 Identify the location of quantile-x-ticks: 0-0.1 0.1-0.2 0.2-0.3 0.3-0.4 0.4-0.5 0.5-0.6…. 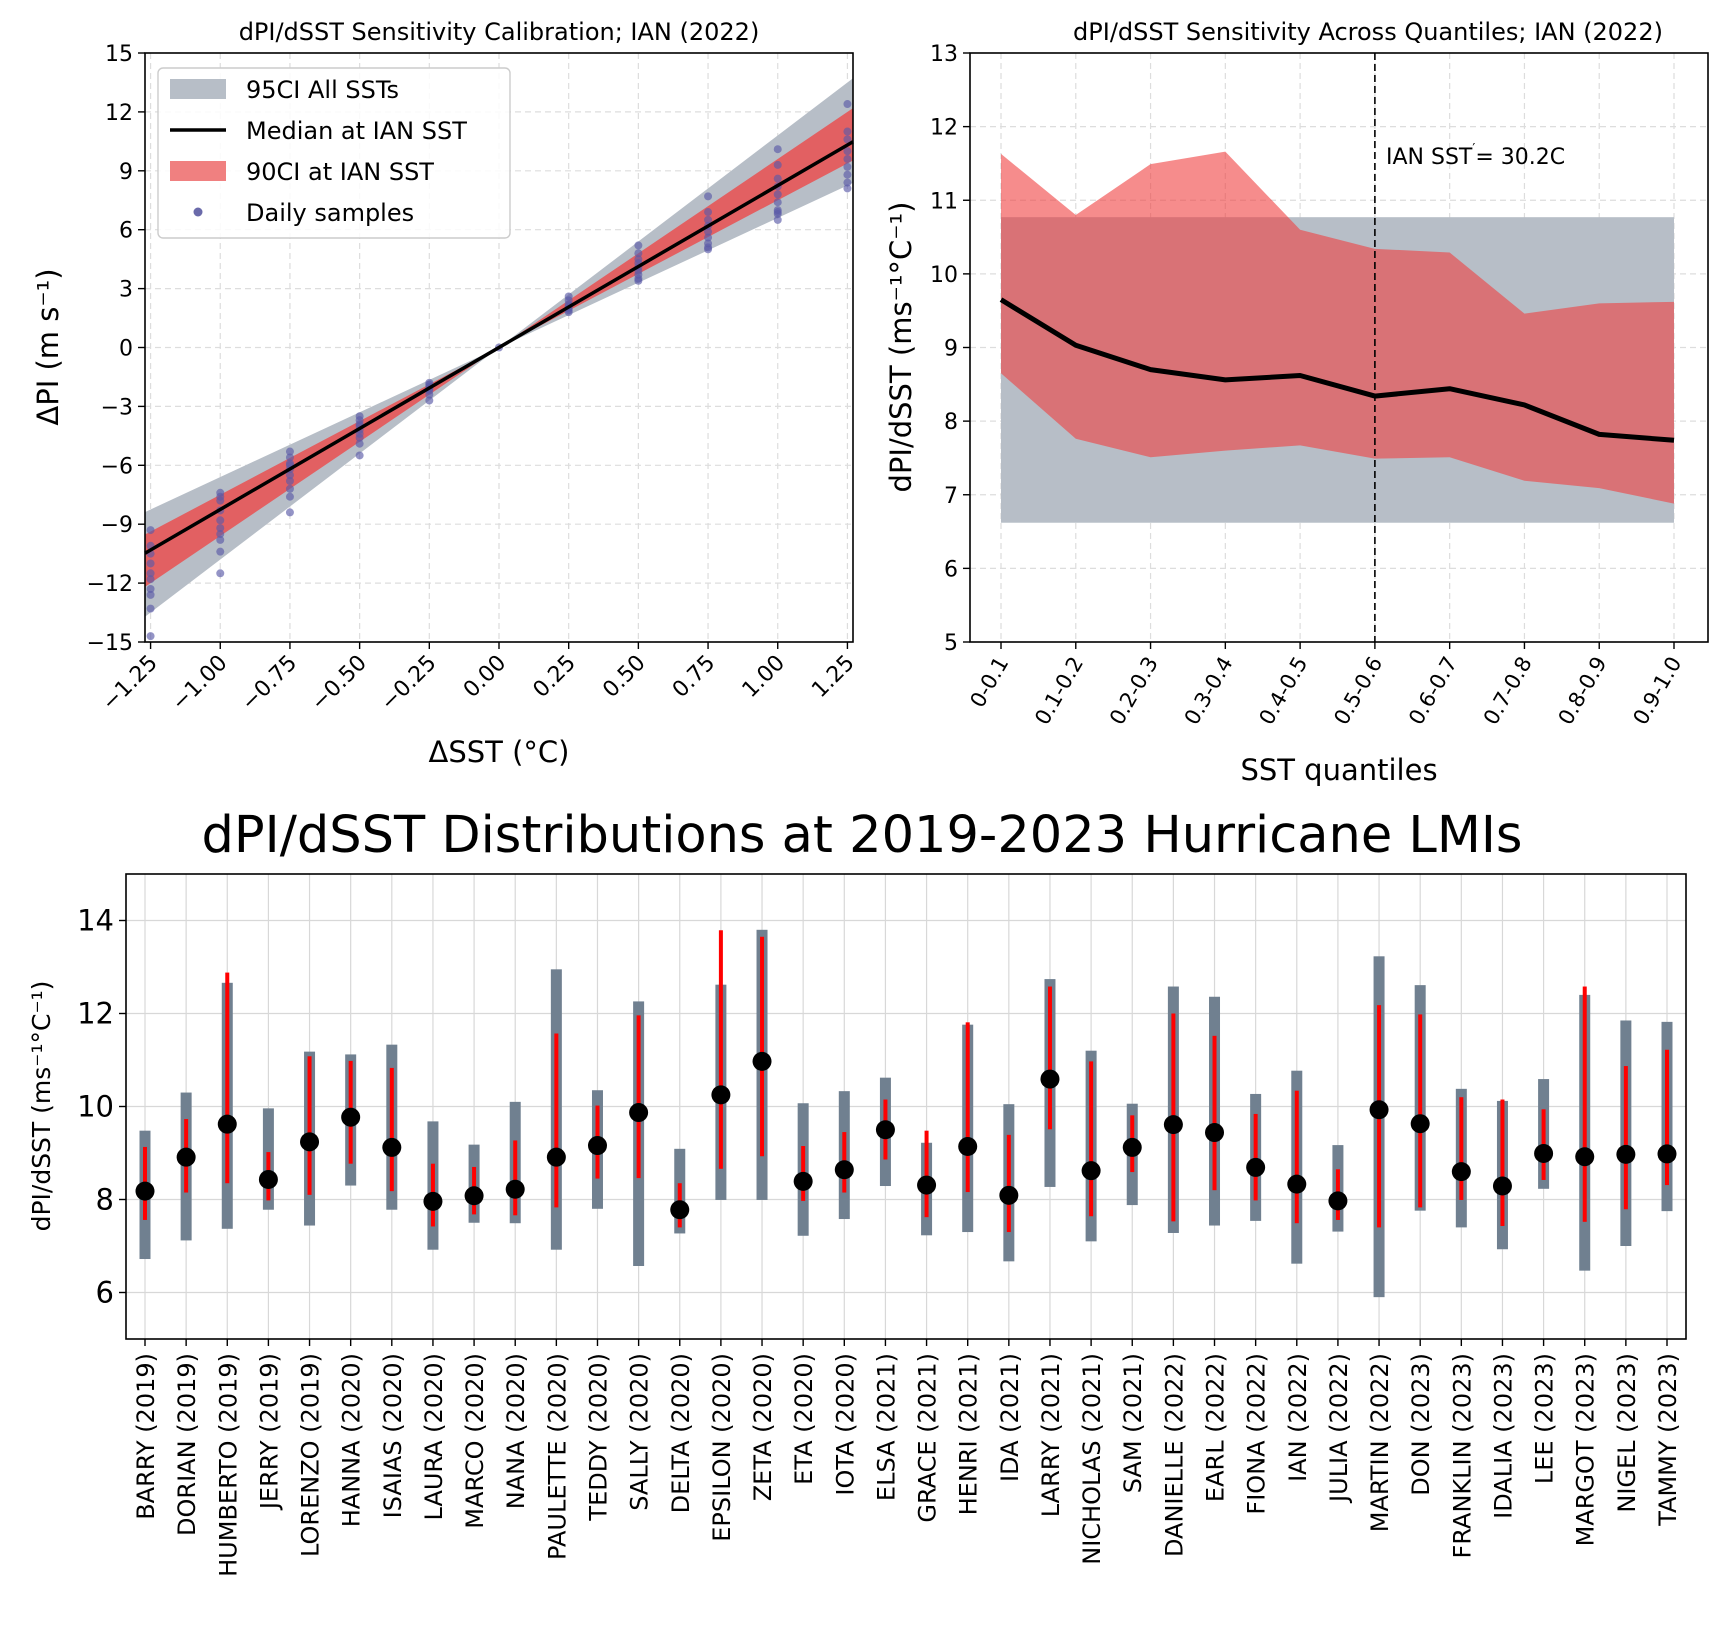
(1325, 685).